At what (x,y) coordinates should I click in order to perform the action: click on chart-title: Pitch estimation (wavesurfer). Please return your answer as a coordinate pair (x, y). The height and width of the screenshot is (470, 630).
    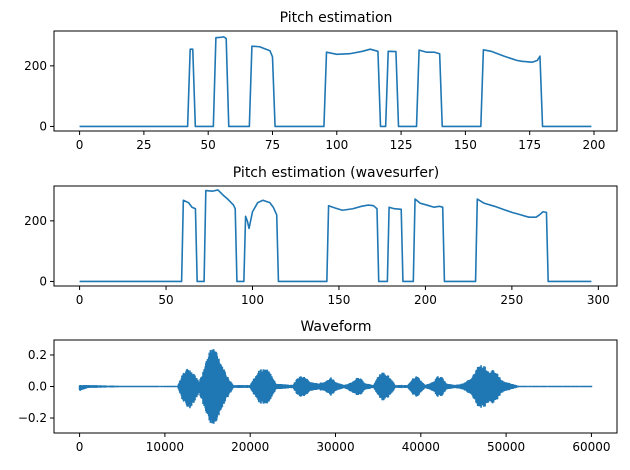
    Looking at the image, I should click on (336, 173).